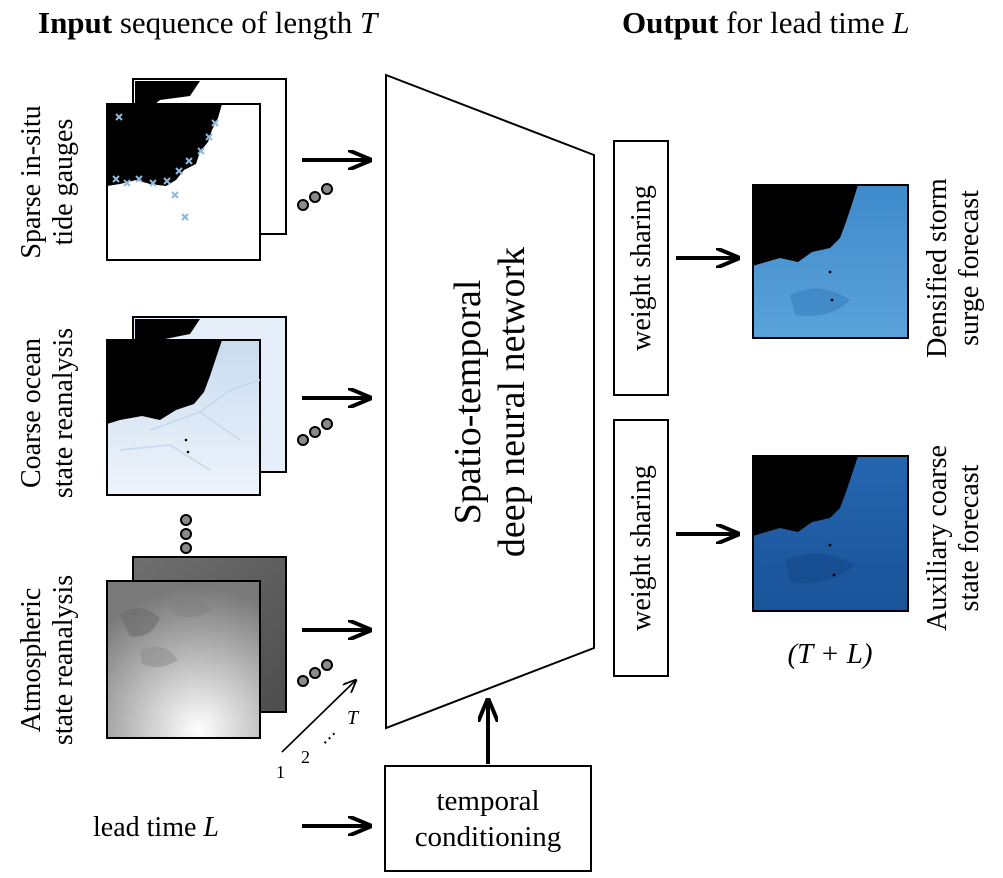  I want to click on atmo-pressure-blobs, so click(165, 631).